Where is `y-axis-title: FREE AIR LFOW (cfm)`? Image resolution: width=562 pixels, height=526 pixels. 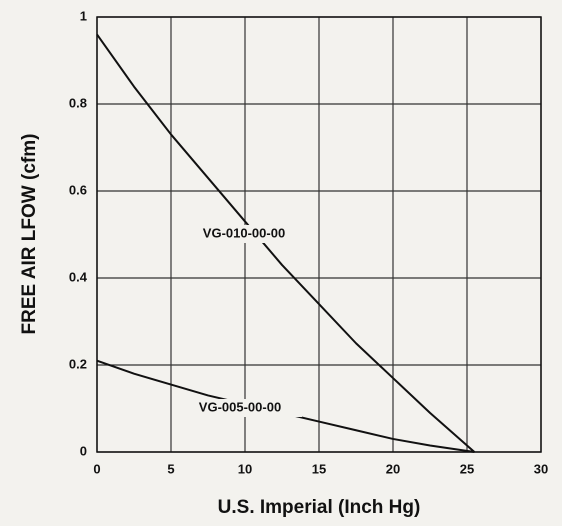
y-axis-title: FREE AIR LFOW (cfm) is located at coordinates (29, 234).